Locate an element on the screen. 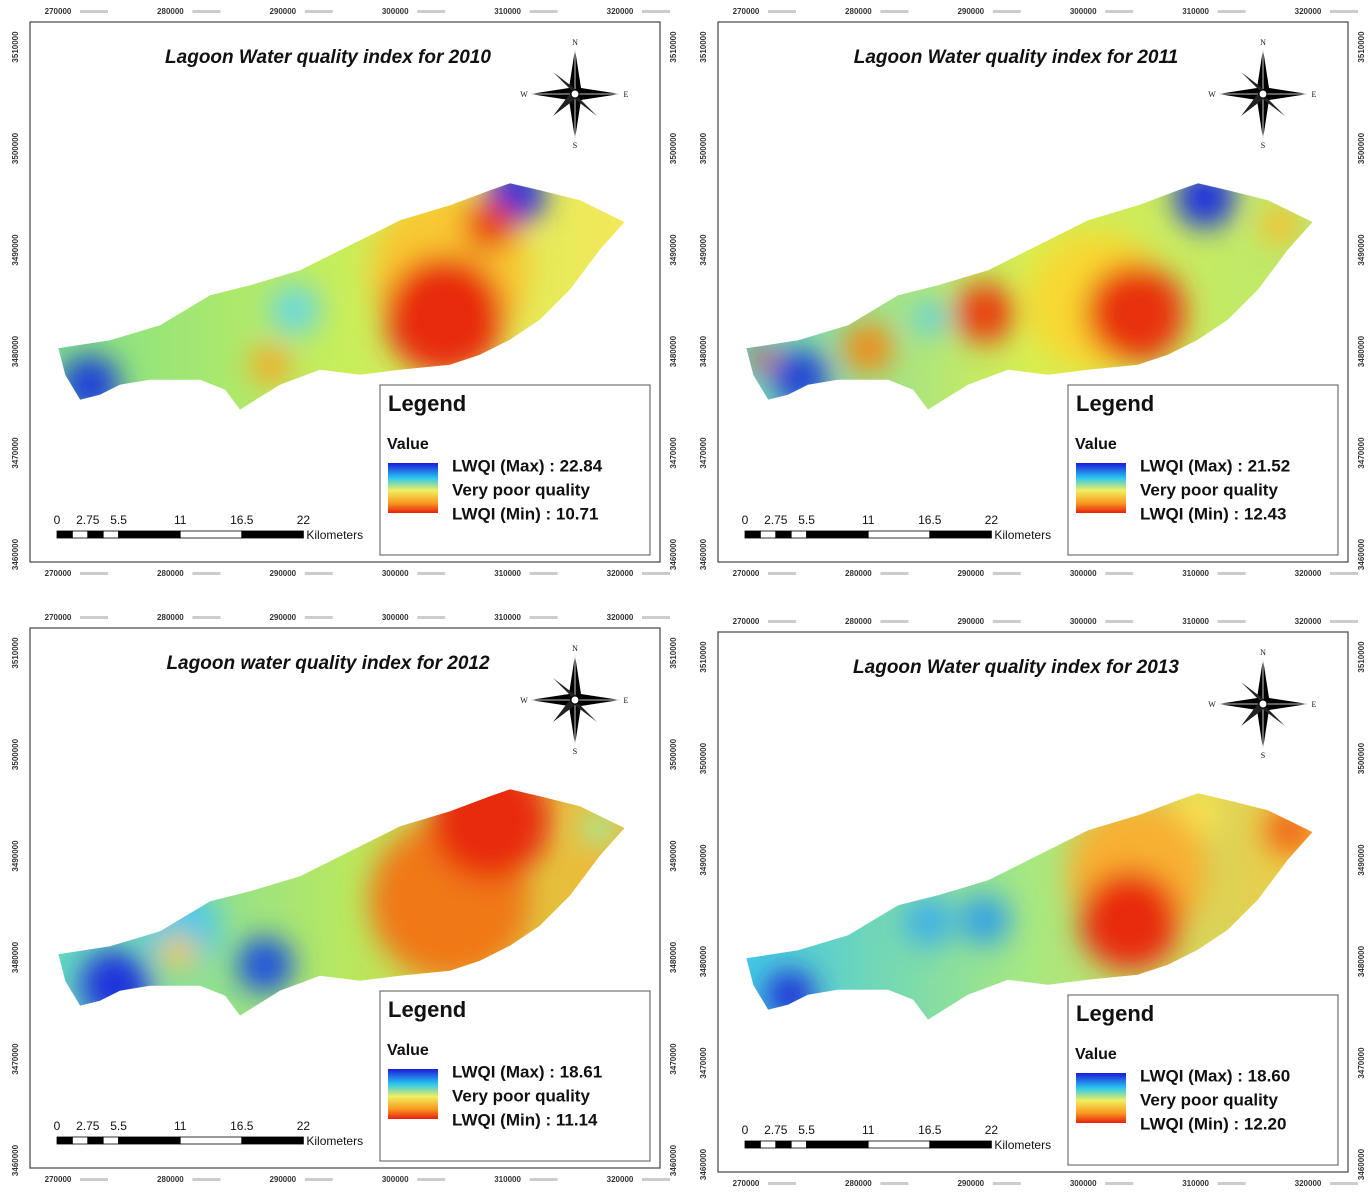 Image resolution: width=1372 pixels, height=1199 pixels. y-tick-label: 3470000 is located at coordinates (15, 1059).